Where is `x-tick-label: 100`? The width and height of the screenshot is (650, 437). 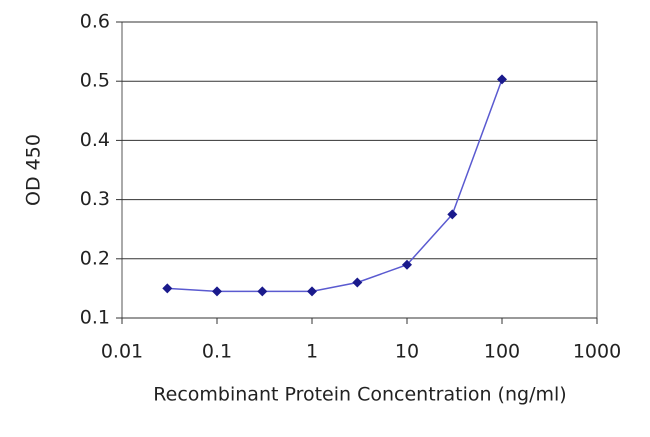 x-tick-label: 100 is located at coordinates (502, 352).